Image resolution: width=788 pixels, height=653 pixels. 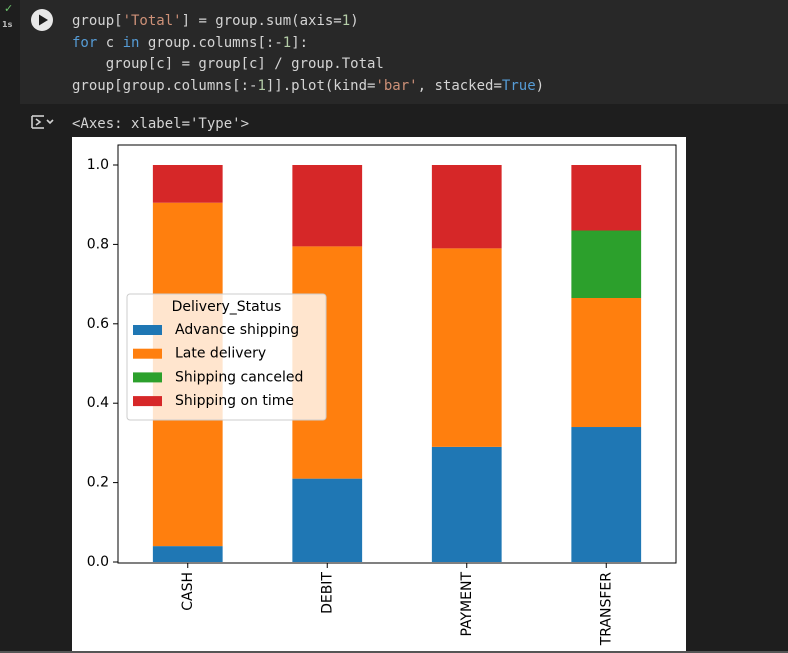 What do you see at coordinates (237, 330) in the screenshot?
I see `legend-label: Advance shipping` at bounding box center [237, 330].